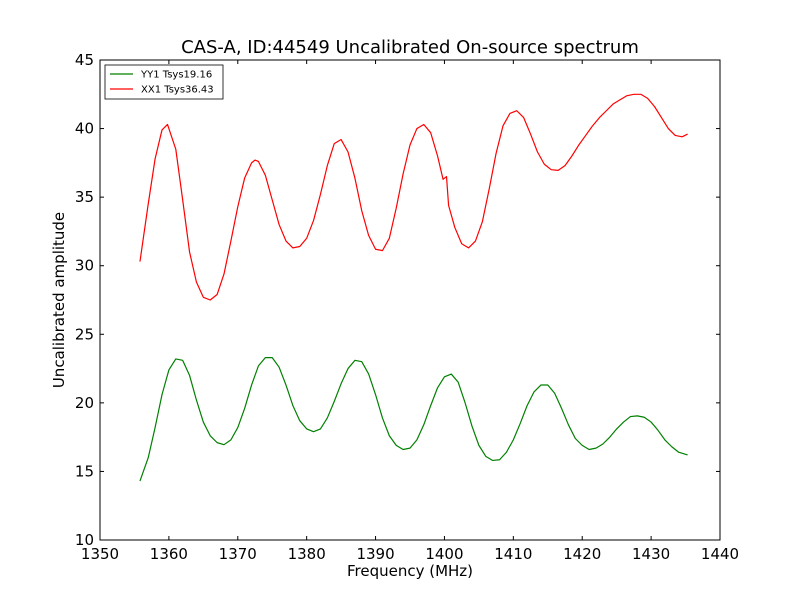 The height and width of the screenshot is (600, 800). What do you see at coordinates (84, 60) in the screenshot?
I see `y-tick-label: 45` at bounding box center [84, 60].